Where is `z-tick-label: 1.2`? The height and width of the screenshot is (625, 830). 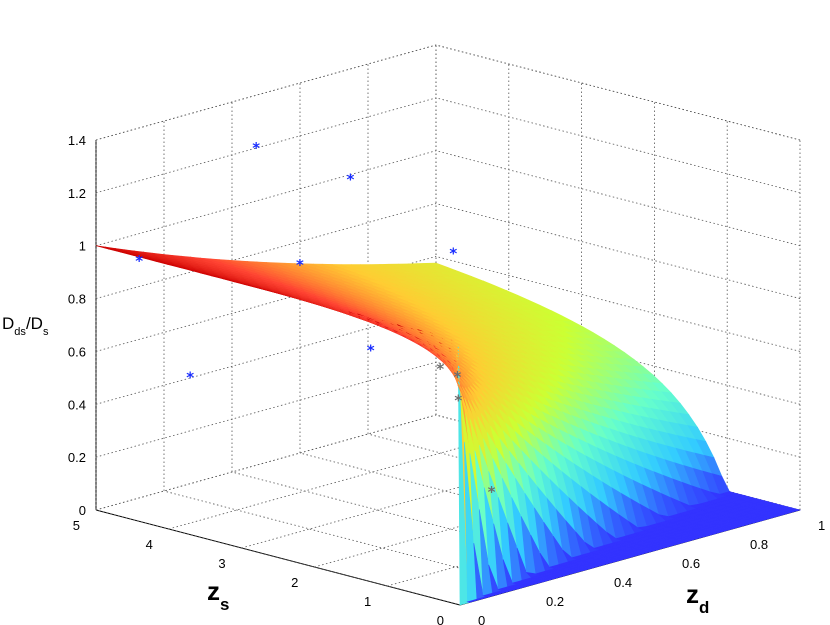
z-tick-label: 1.2 is located at coordinates (77, 193).